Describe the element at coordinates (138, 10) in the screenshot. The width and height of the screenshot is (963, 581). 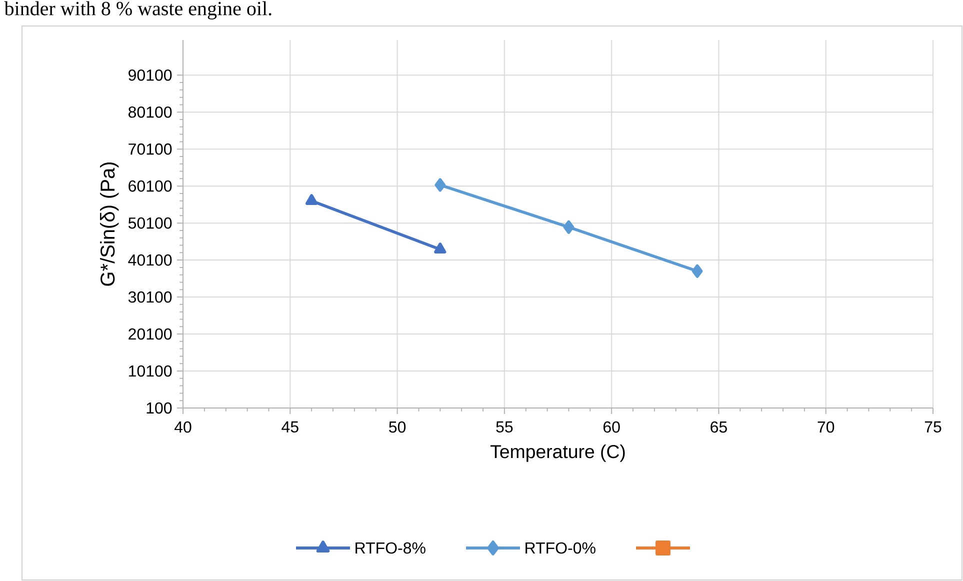
I see `text: binder with 8 % waste engine oil.` at that location.